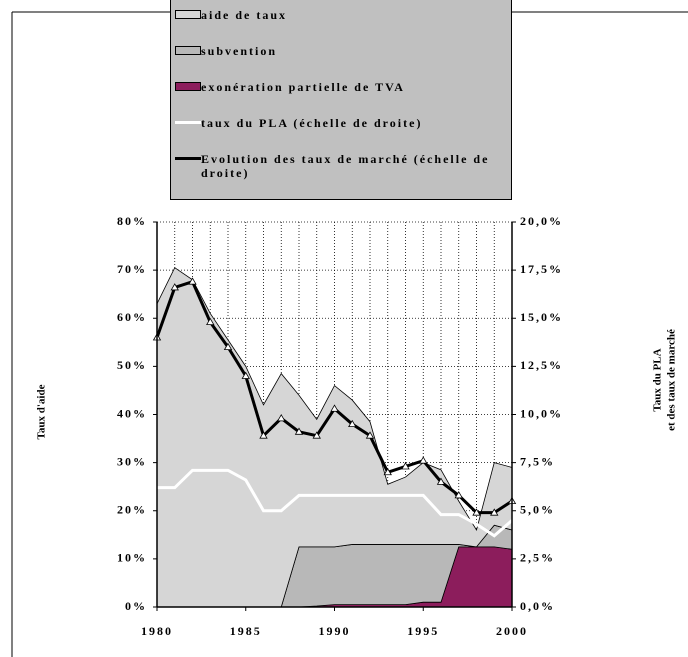 This screenshot has width=688, height=657. Describe the element at coordinates (512, 631) in the screenshot. I see `x-tick-label: 2000` at that location.